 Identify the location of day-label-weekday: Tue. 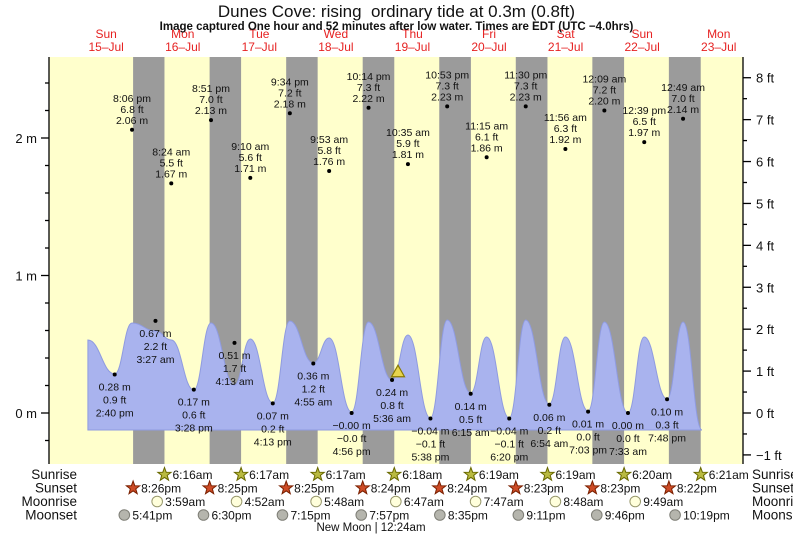
(259, 34).